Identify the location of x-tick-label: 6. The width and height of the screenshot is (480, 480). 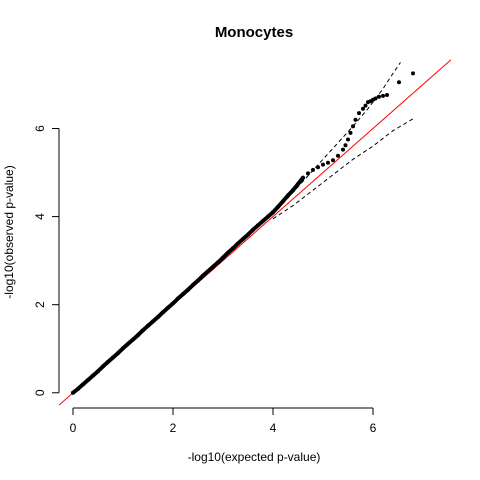
(373, 428).